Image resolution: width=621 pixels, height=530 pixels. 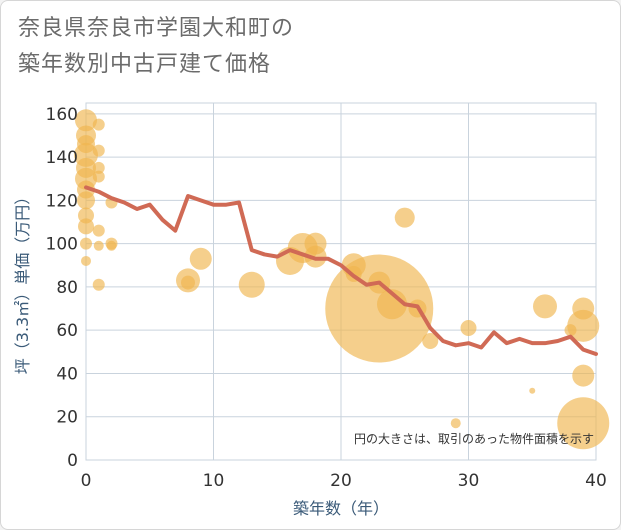 I want to click on y-tick-label: 40, so click(x=67, y=374).